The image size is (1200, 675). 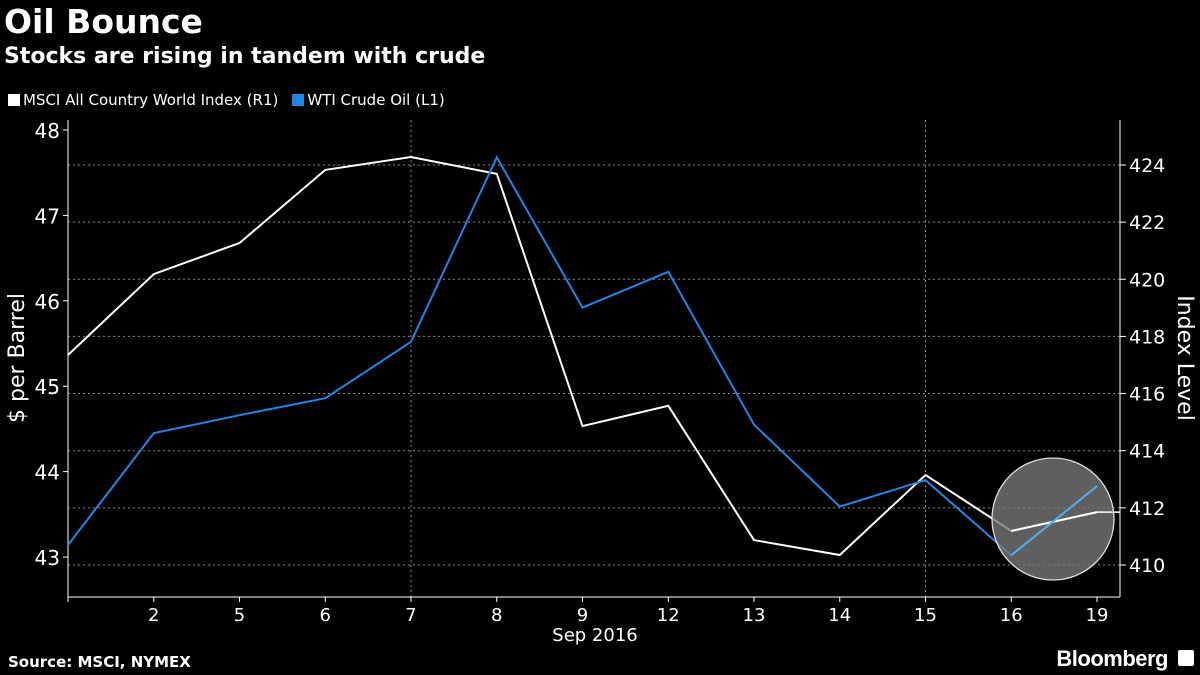 What do you see at coordinates (1147, 395) in the screenshot?
I see `right-tick-label: 416` at bounding box center [1147, 395].